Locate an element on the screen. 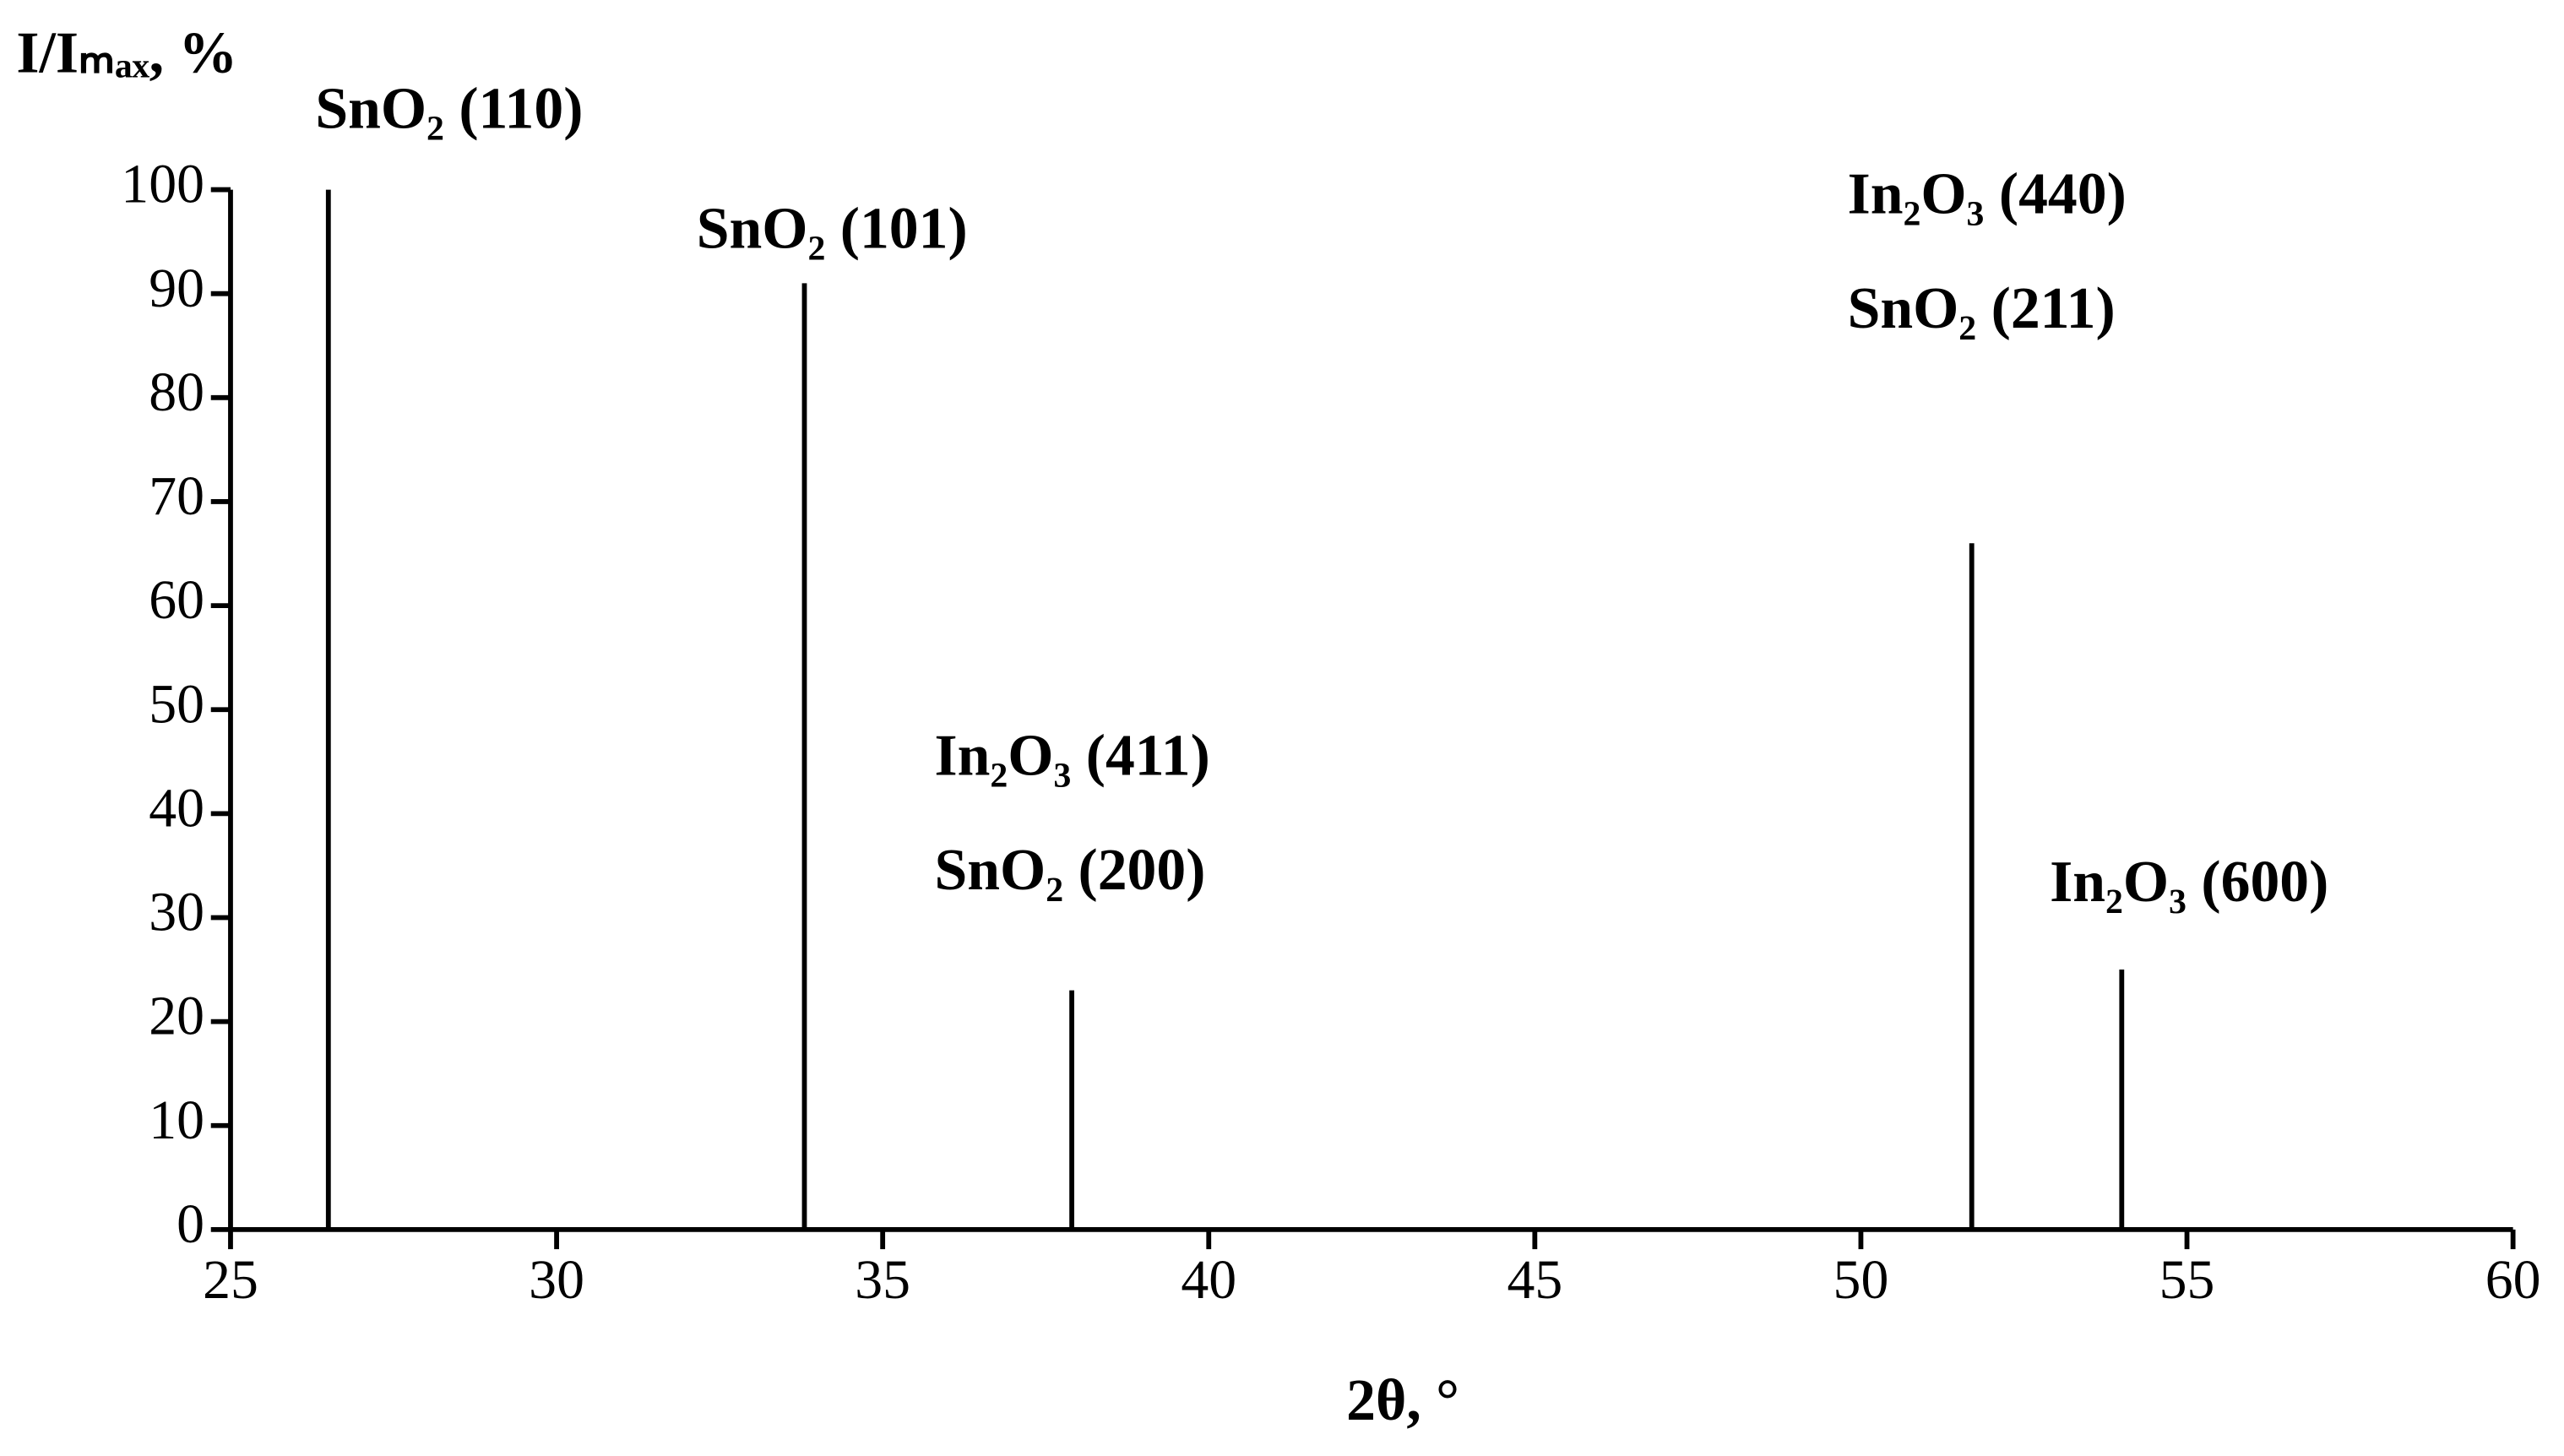  x-tick-label: 45 is located at coordinates (1534, 1280).